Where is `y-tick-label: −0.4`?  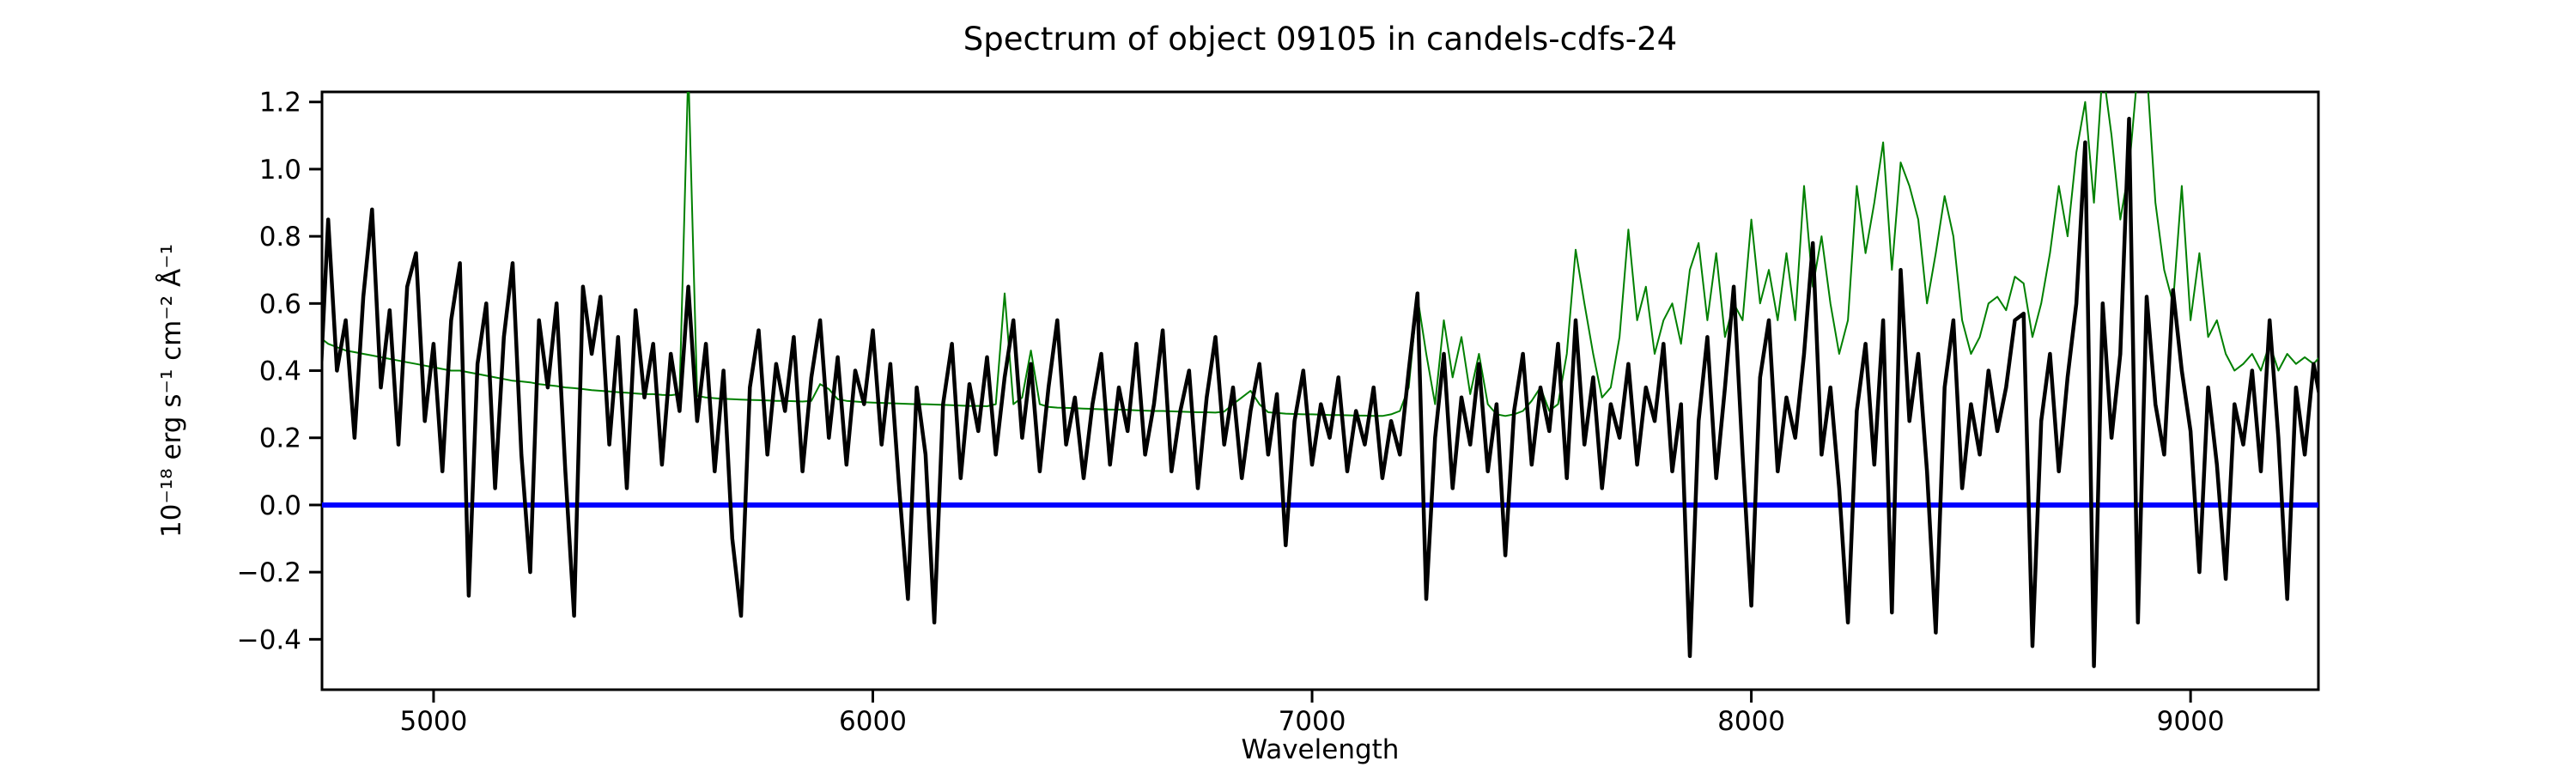
y-tick-label: −0.4 is located at coordinates (269, 639).